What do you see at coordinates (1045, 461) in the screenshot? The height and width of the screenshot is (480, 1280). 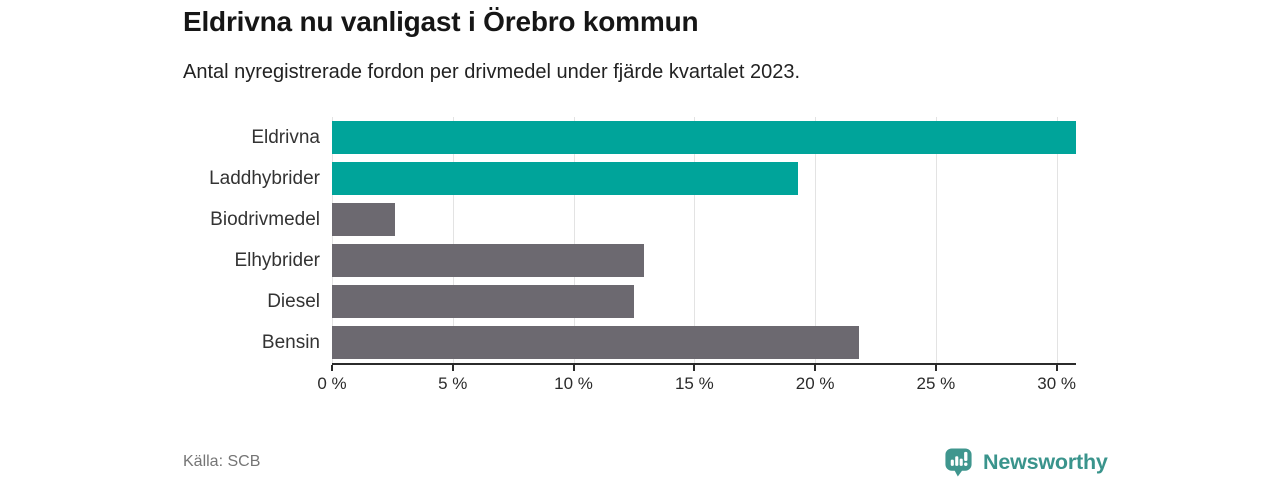 I see `newsworthy-wordmark: Newsworthy` at bounding box center [1045, 461].